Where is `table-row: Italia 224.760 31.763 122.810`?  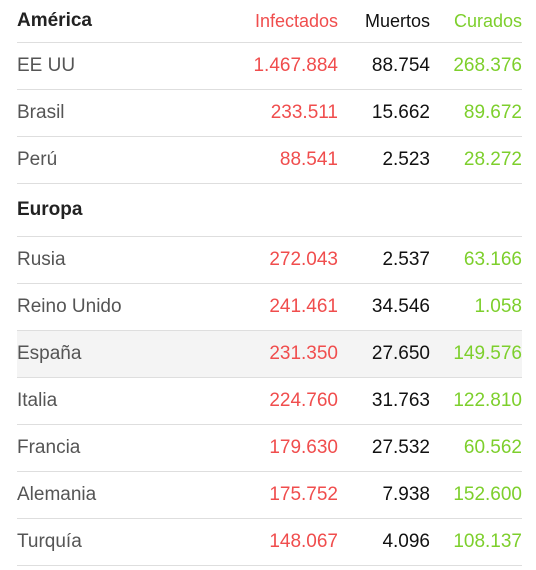 table-row: Italia 224.760 31.763 122.810 is located at coordinates (269, 401).